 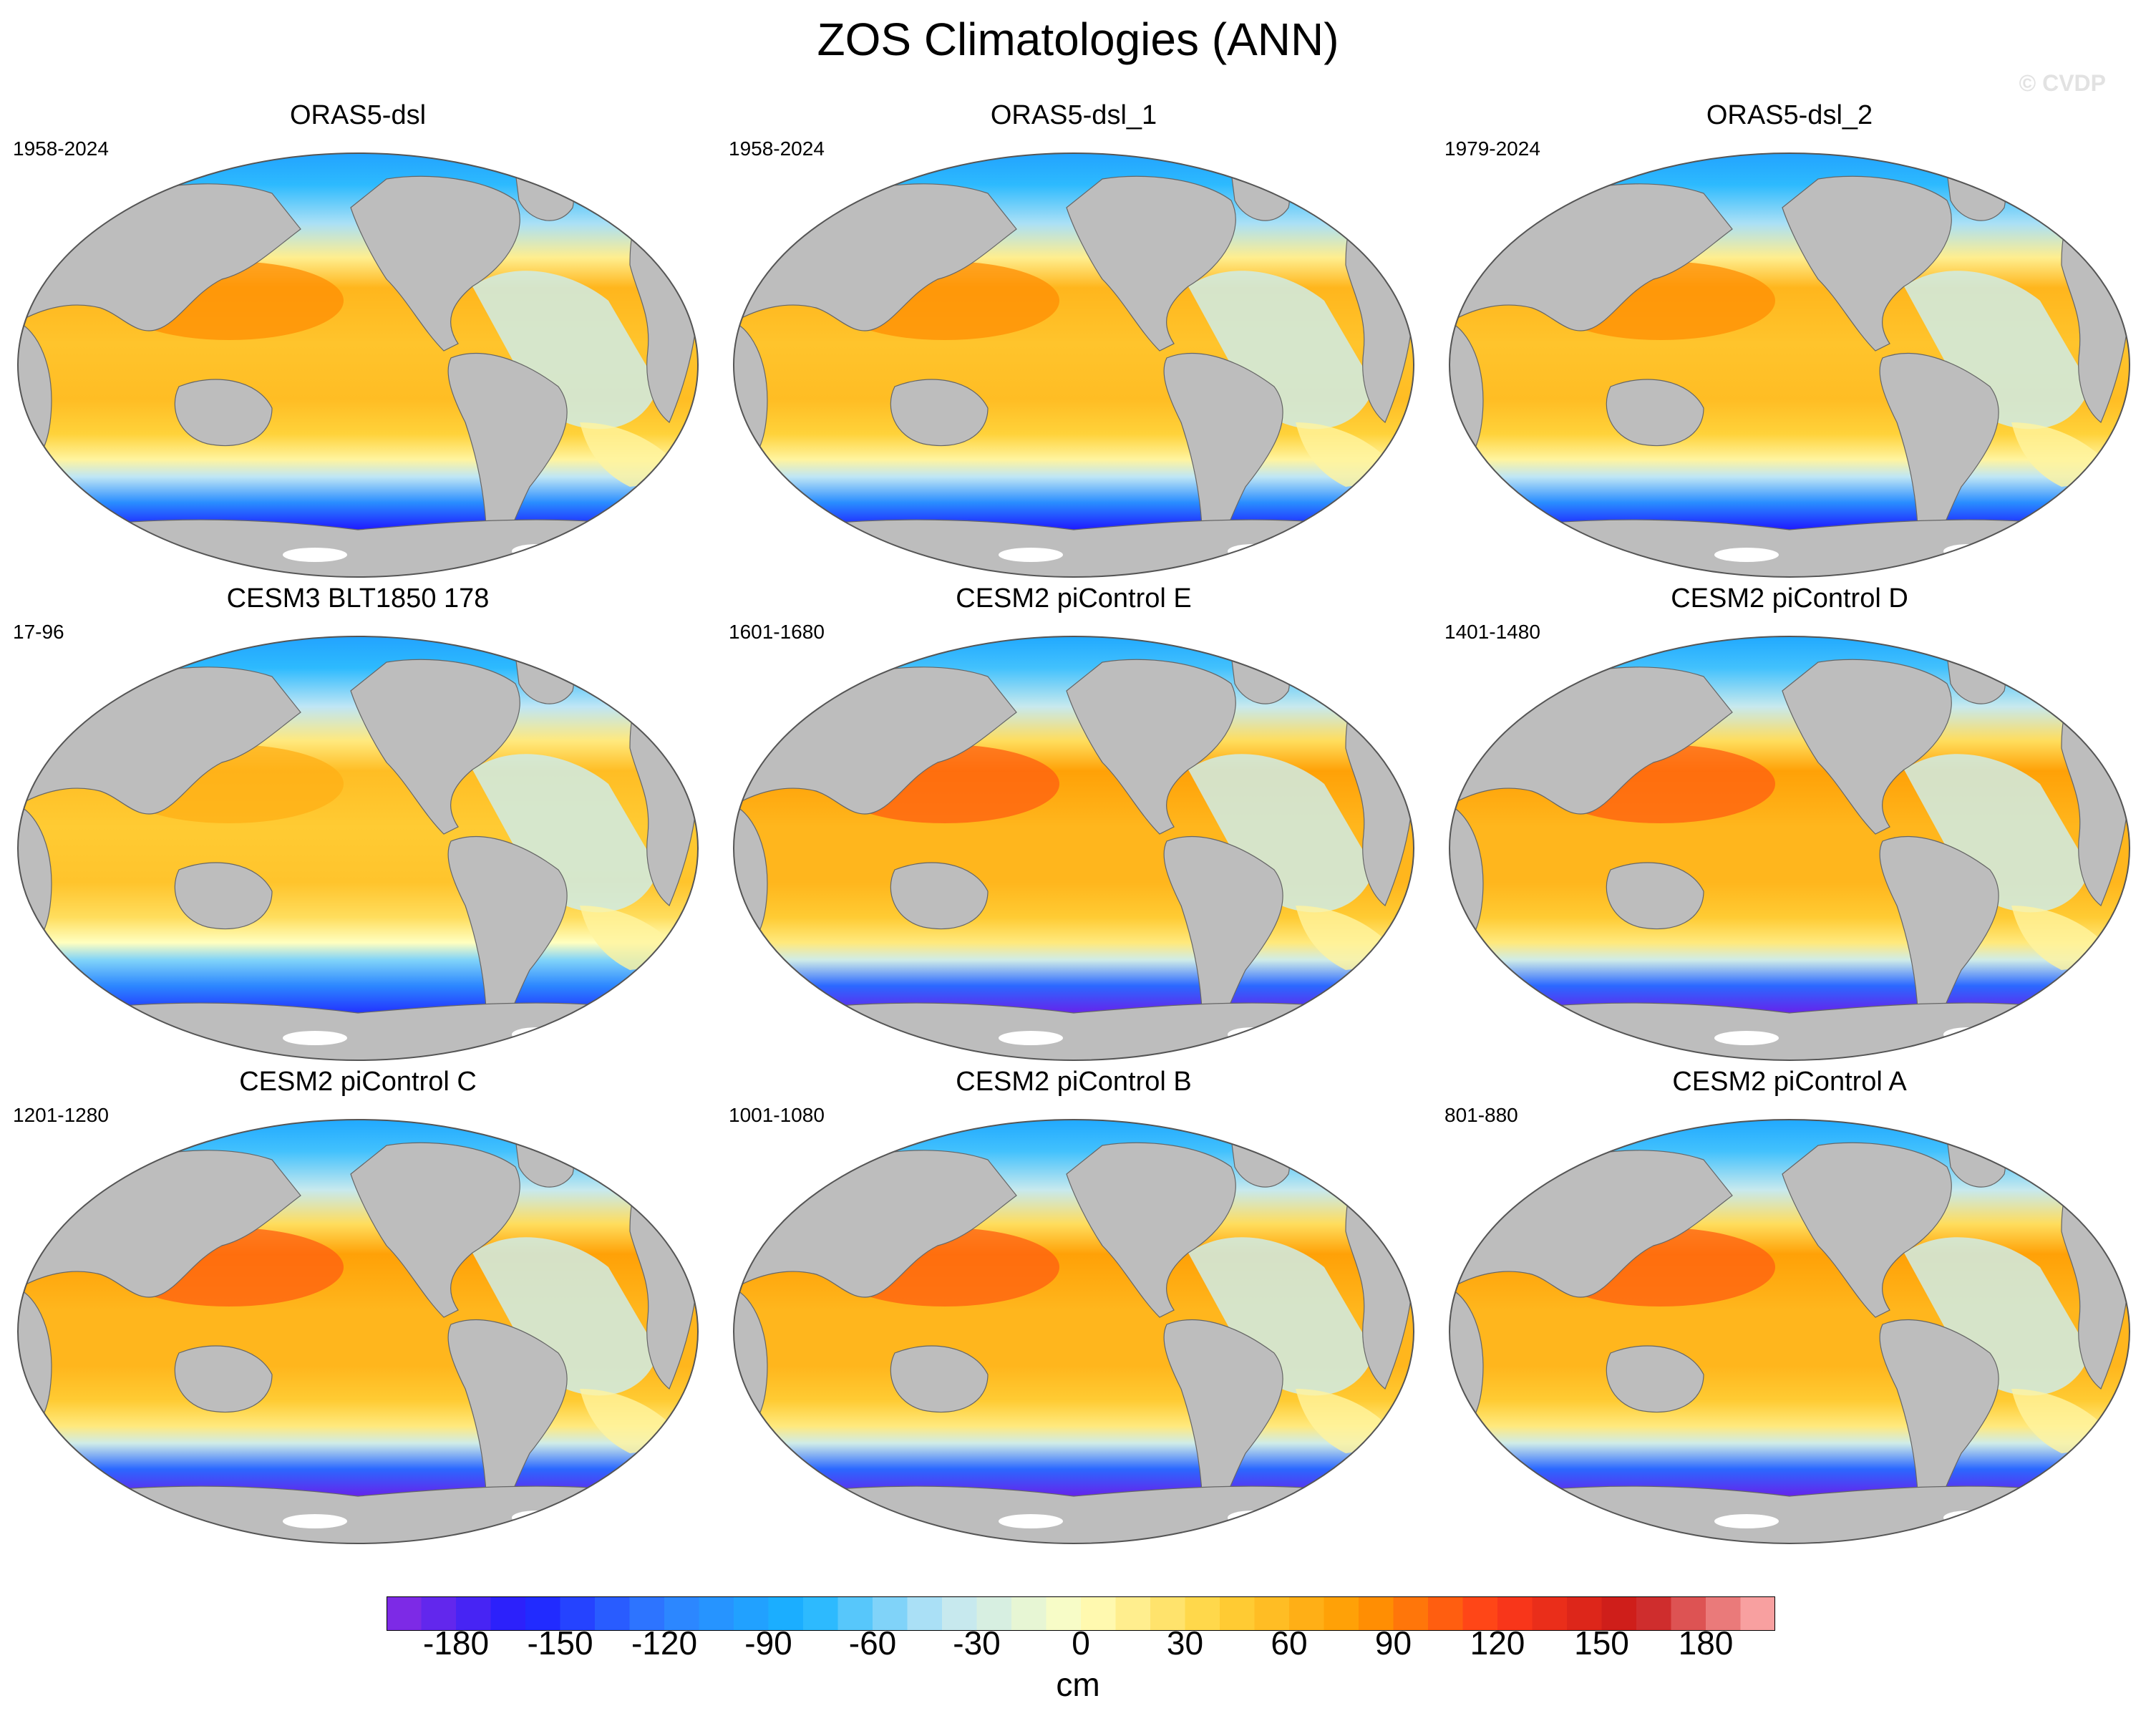 What do you see at coordinates (1601, 1643) in the screenshot?
I see `colorbar-tick-label: 150` at bounding box center [1601, 1643].